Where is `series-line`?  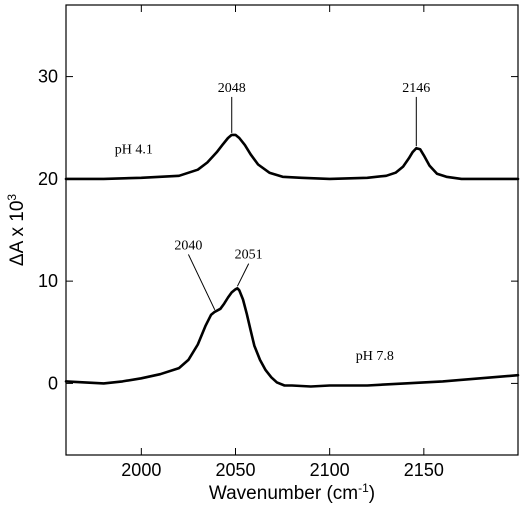
series-line is located at coordinates (292, 157).